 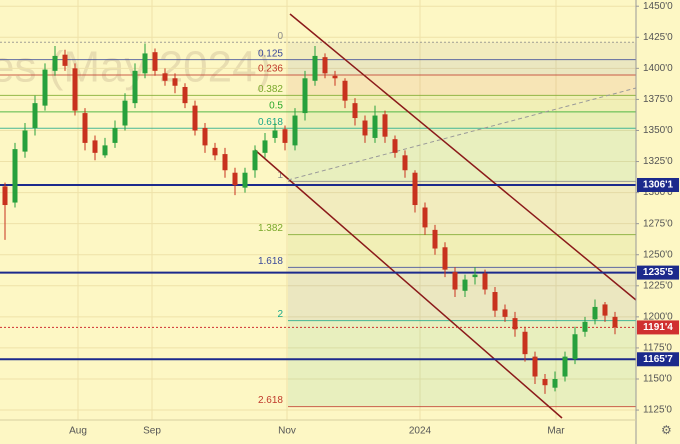 I want to click on y-tick-label: 1250'0, so click(x=658, y=254).